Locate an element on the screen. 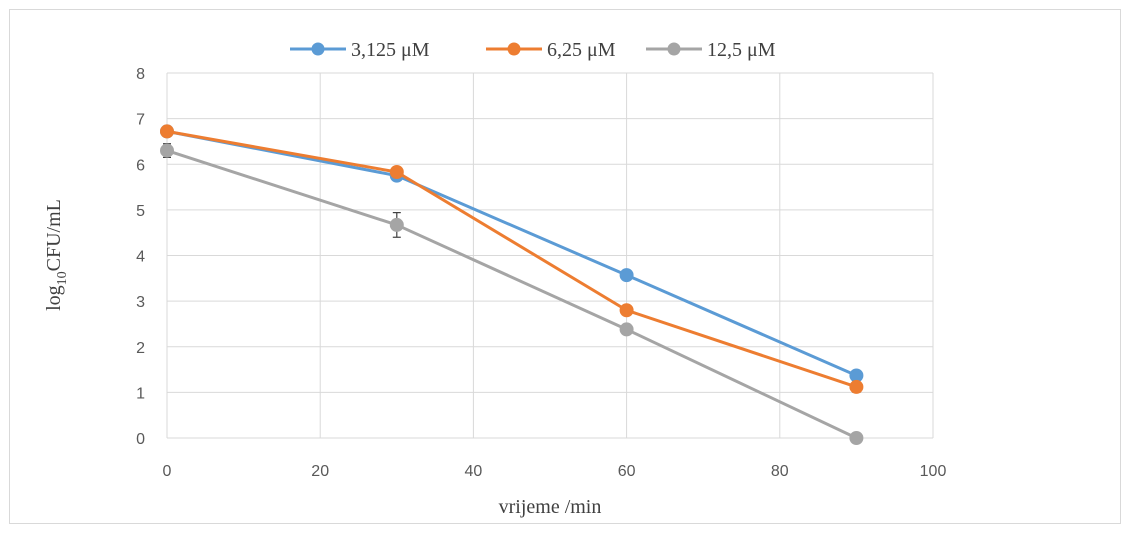 This screenshot has height=533, width=1130. x-tick-label: 80 is located at coordinates (780, 471).